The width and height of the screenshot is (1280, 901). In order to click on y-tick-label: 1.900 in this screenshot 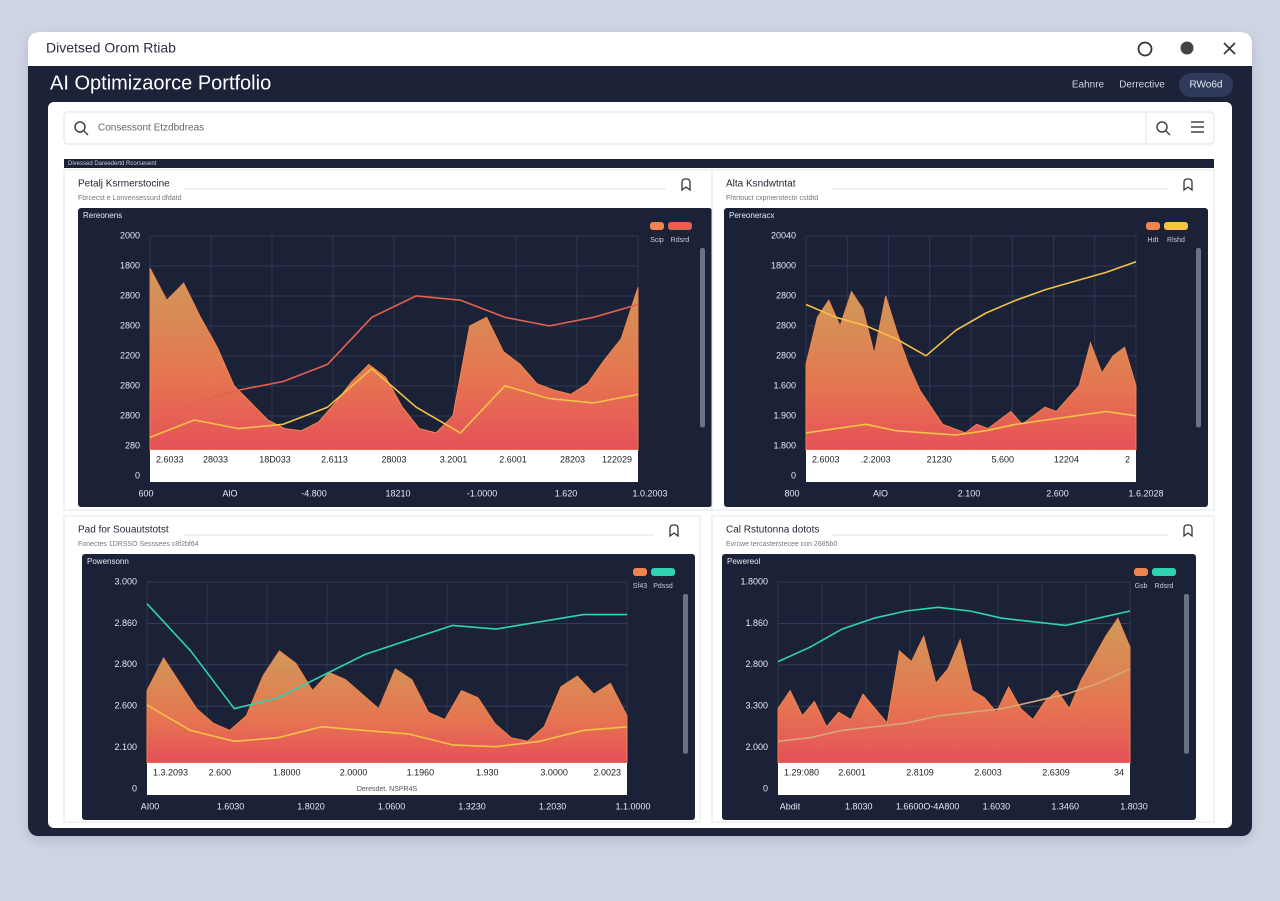, I will do `click(784, 415)`.